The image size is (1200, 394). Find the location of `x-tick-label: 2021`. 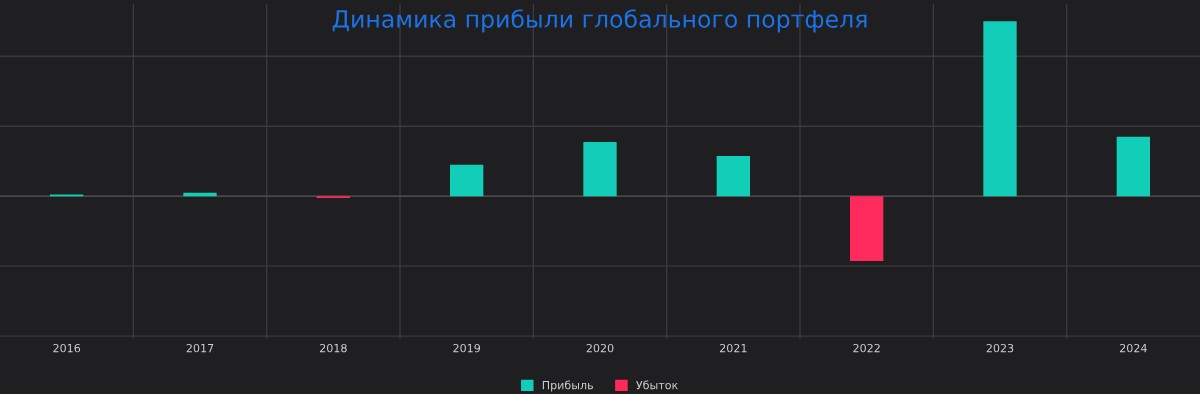

x-tick-label: 2021 is located at coordinates (733, 348).